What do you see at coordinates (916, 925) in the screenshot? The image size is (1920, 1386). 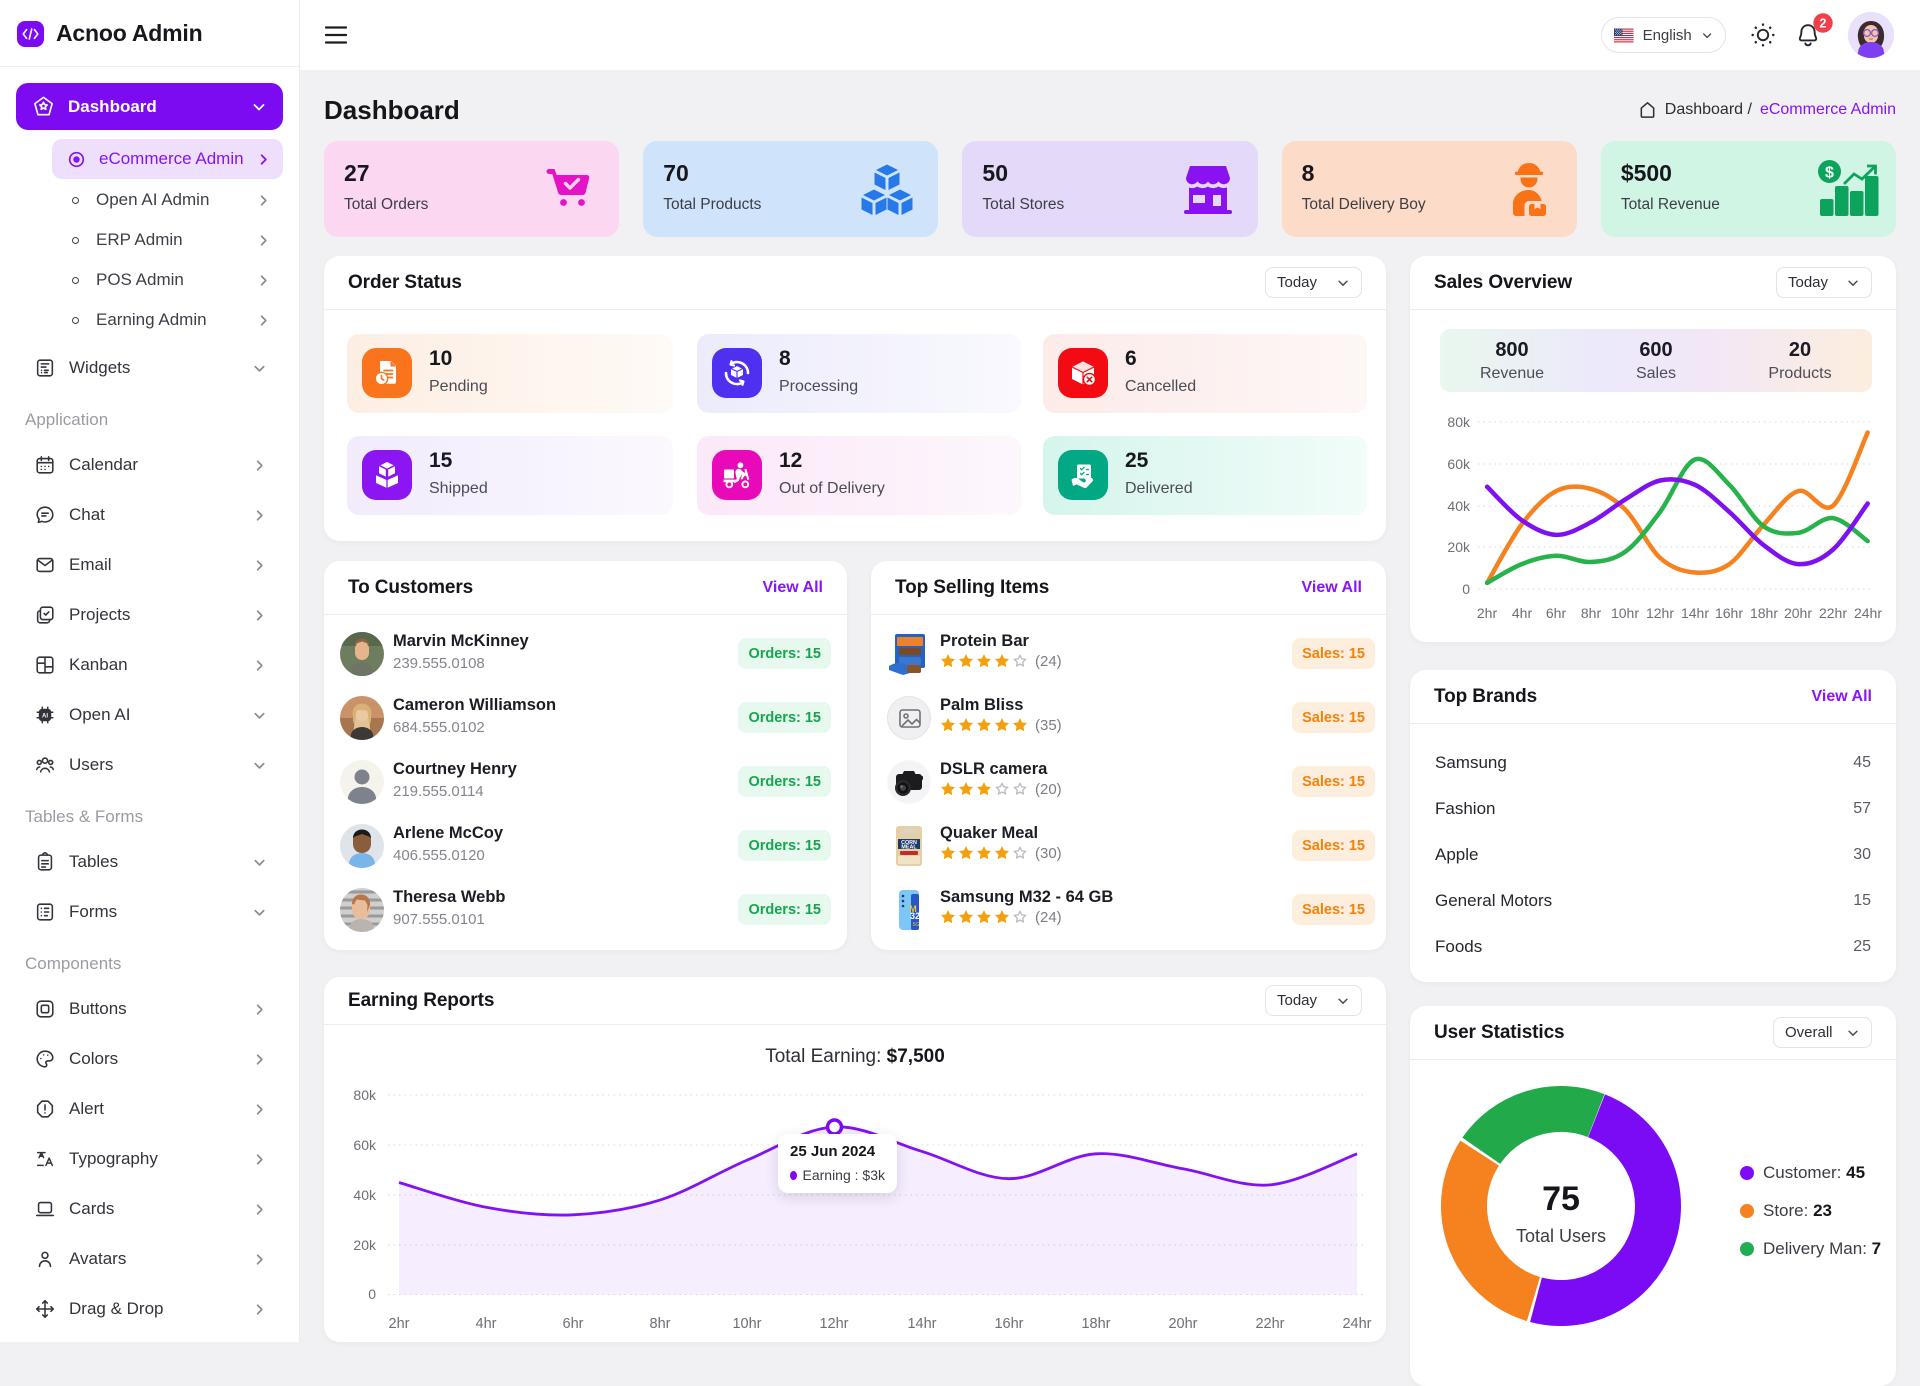 I see `svg-text: 5G` at bounding box center [916, 925].